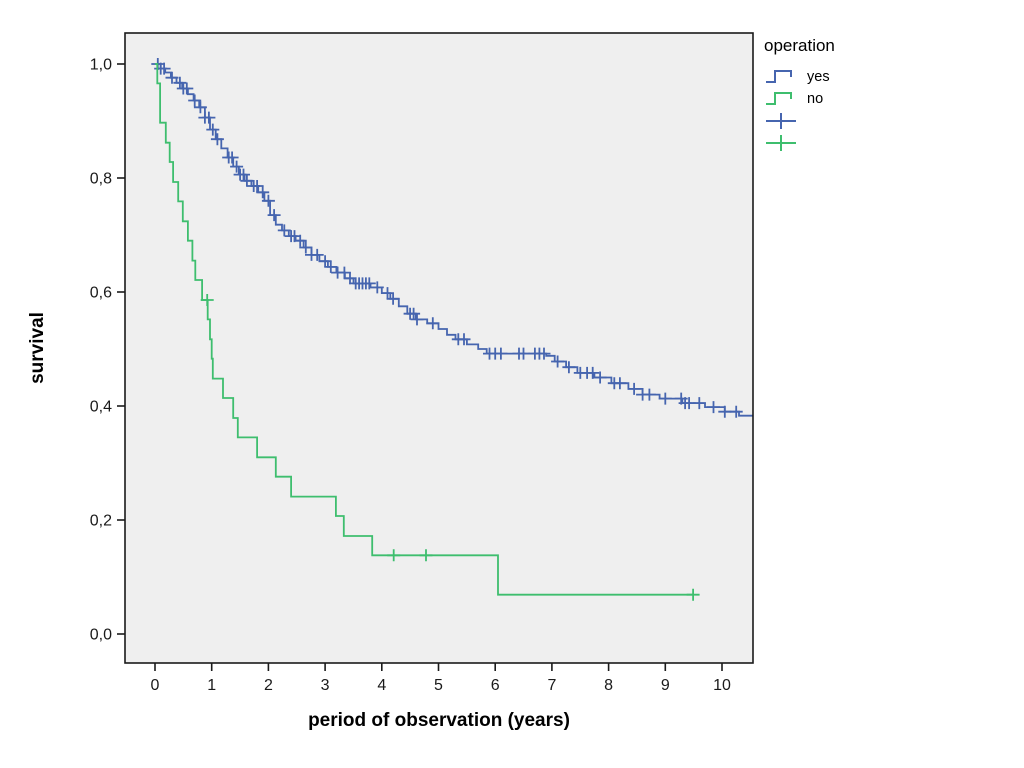 The width and height of the screenshot is (1024, 768). What do you see at coordinates (37, 348) in the screenshot?
I see `y-axis-title: survival` at bounding box center [37, 348].